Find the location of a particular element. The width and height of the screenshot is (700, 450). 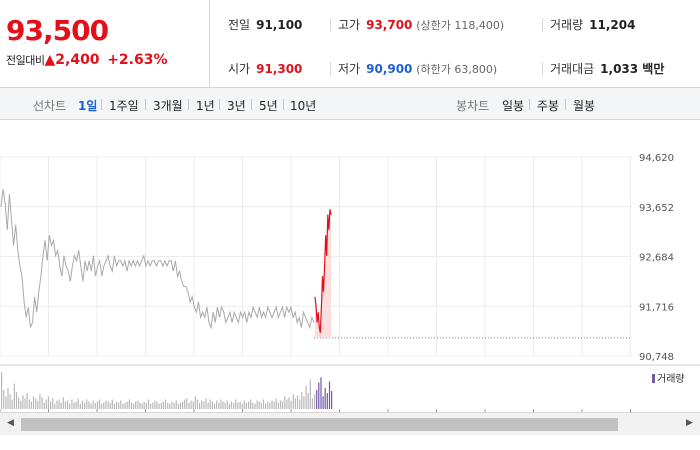

stat-prev-close: 전일 91,100 is located at coordinates (265, 24).